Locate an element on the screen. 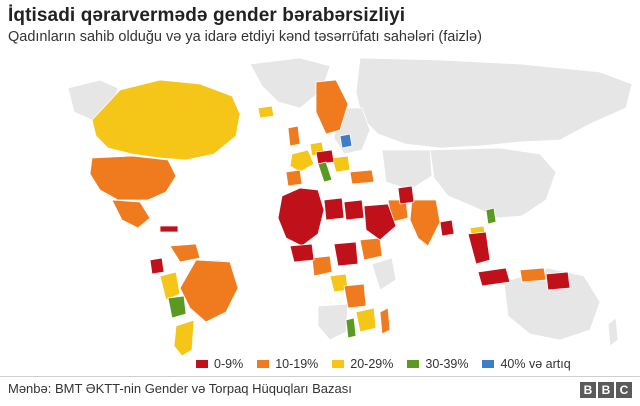 This screenshot has height=406, width=640. legend-item-0-9: 0-9% is located at coordinates (219, 364).